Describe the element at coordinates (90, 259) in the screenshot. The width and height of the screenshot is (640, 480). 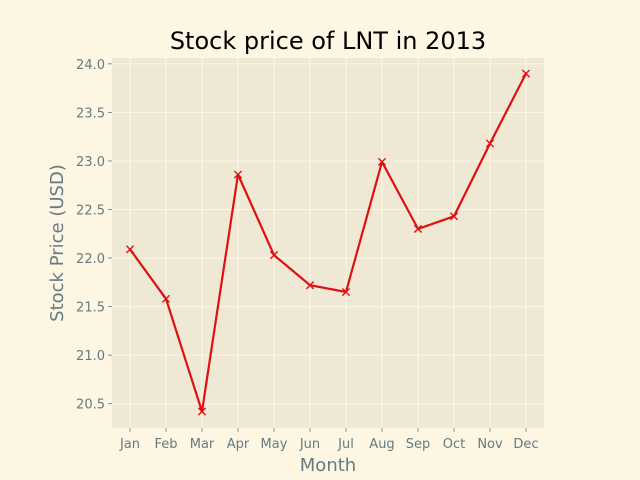
I see `y-tick-label: 22.0` at that location.